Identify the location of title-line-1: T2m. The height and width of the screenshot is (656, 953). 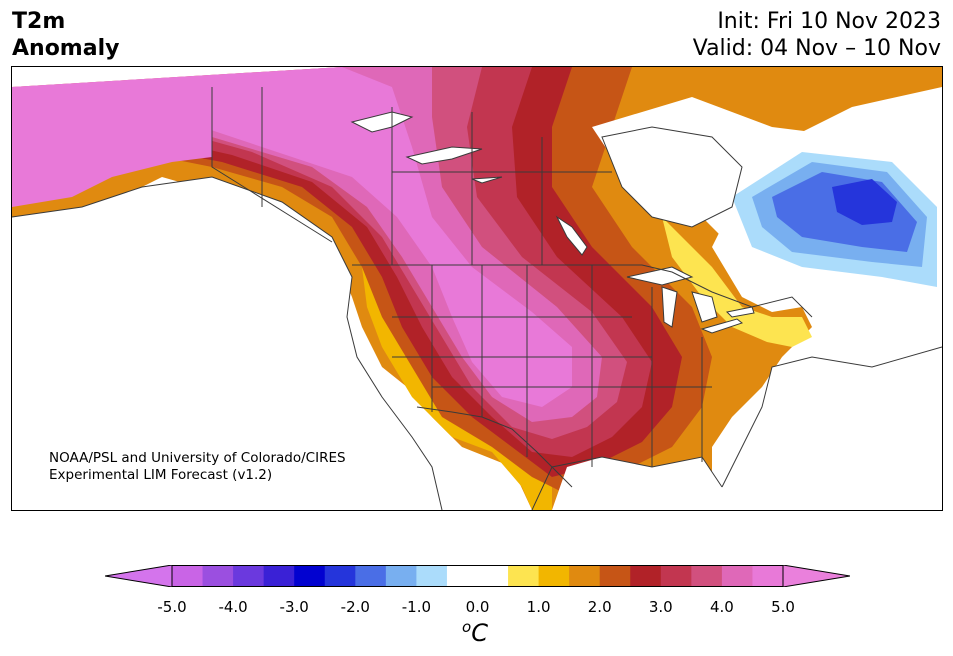
(39, 21).